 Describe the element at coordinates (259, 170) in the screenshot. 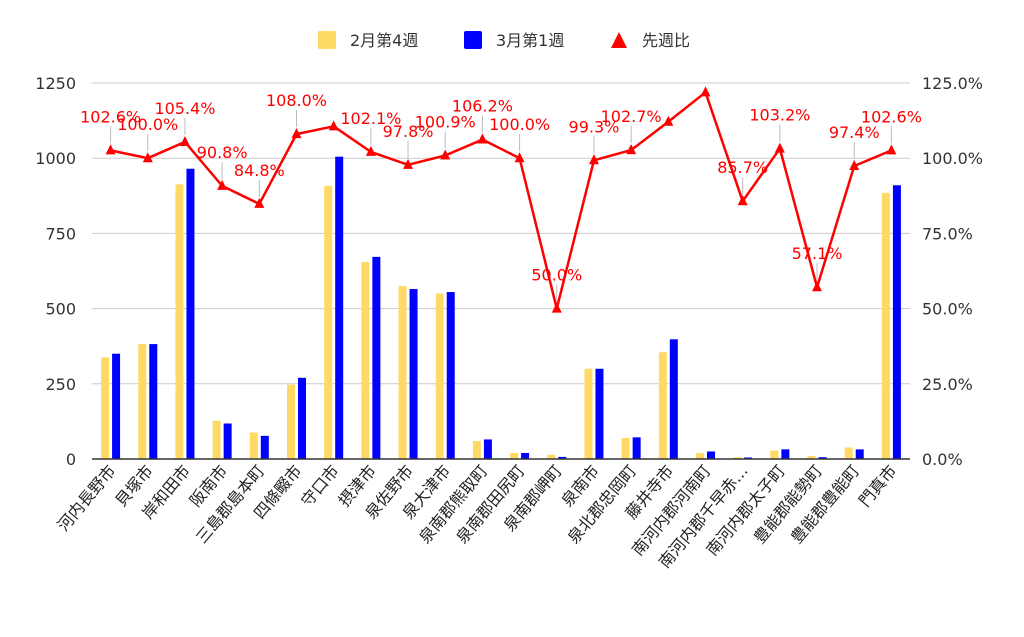

I see `line-data-label: 84.8%` at that location.